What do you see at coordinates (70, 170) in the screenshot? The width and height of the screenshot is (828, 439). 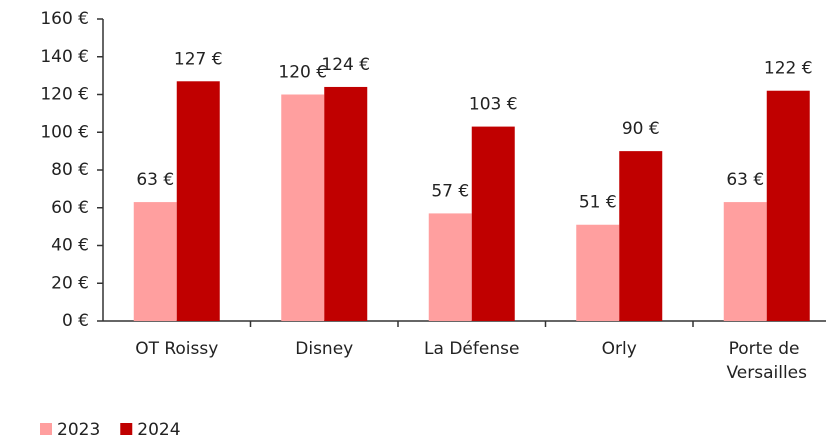 I see `y-tick-label: 80 €` at bounding box center [70, 170].